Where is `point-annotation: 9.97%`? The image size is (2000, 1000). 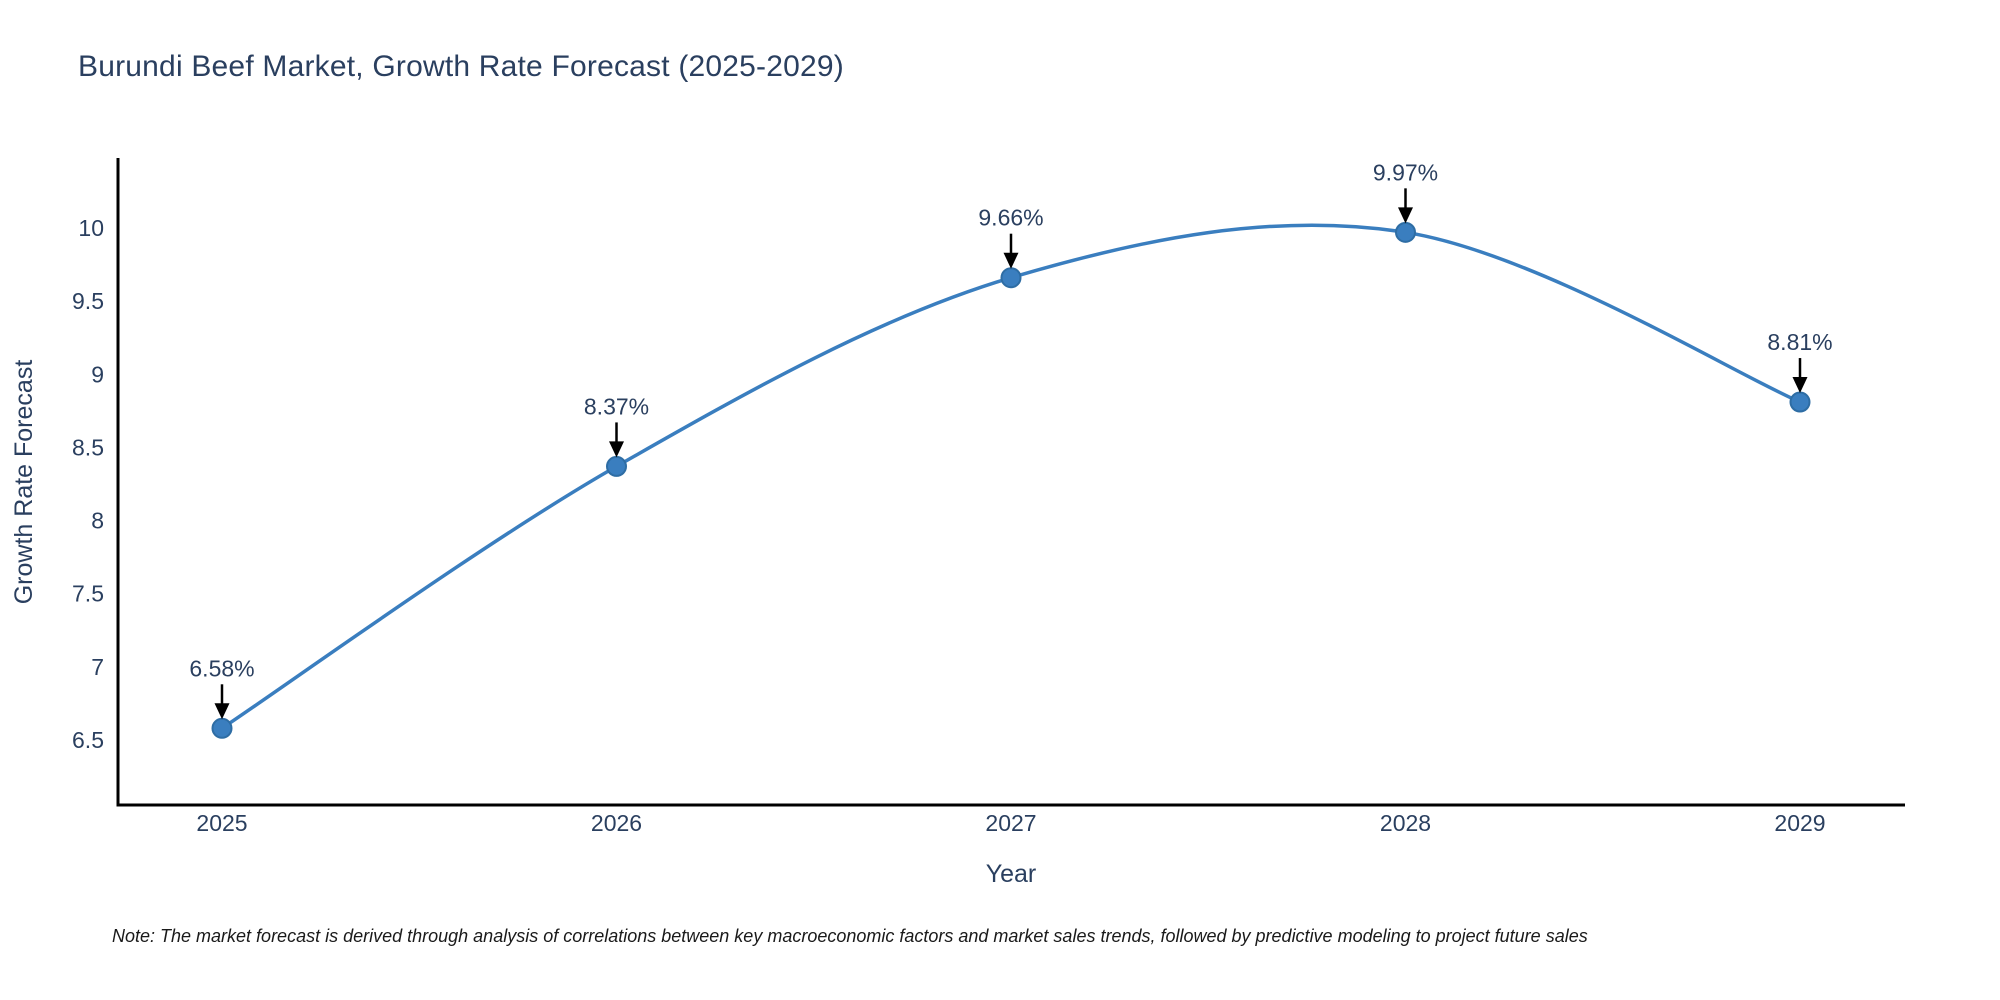
point-annotation: 9.97% is located at coordinates (1405, 191).